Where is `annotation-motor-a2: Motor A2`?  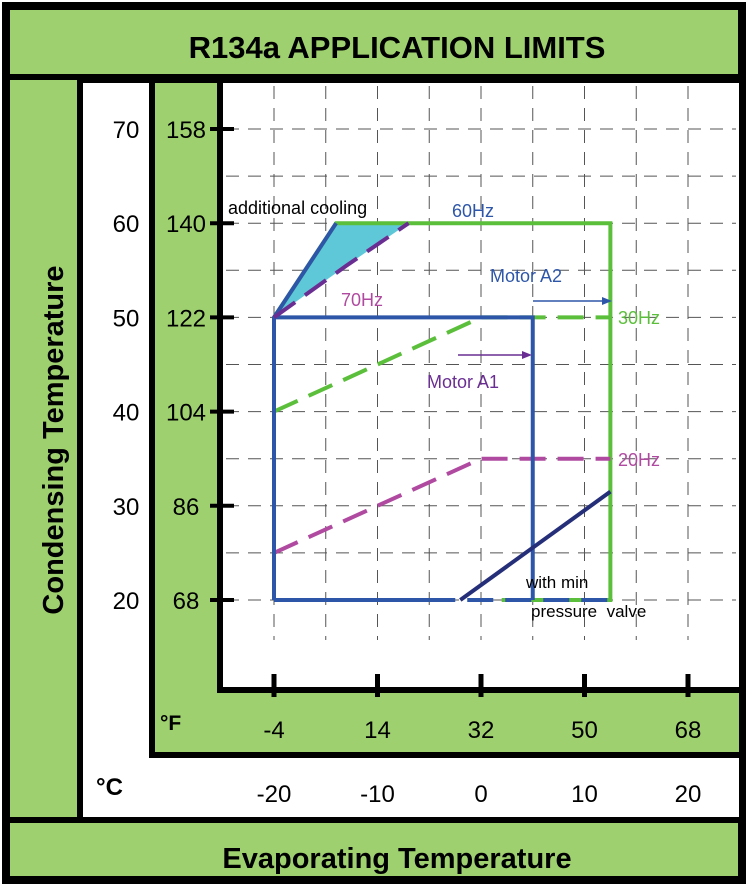 annotation-motor-a2: Motor A2 is located at coordinates (526, 276).